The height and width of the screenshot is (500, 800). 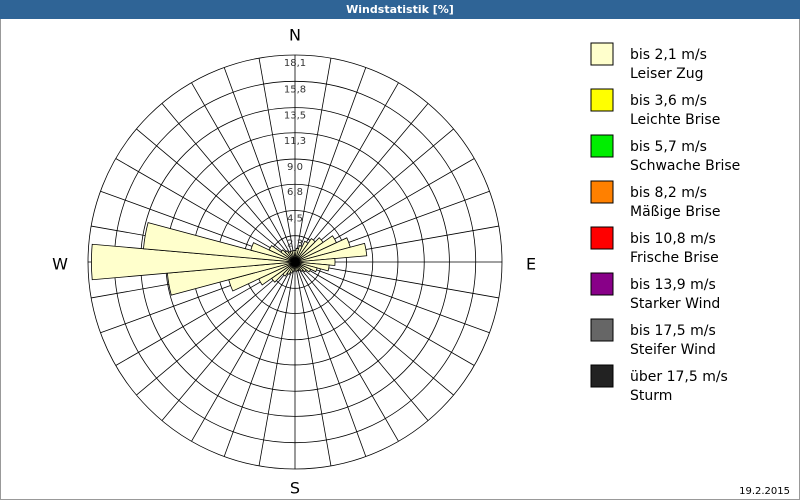 What do you see at coordinates (668, 193) in the screenshot?
I see `legend-range: bis 8,2 m/s` at bounding box center [668, 193].